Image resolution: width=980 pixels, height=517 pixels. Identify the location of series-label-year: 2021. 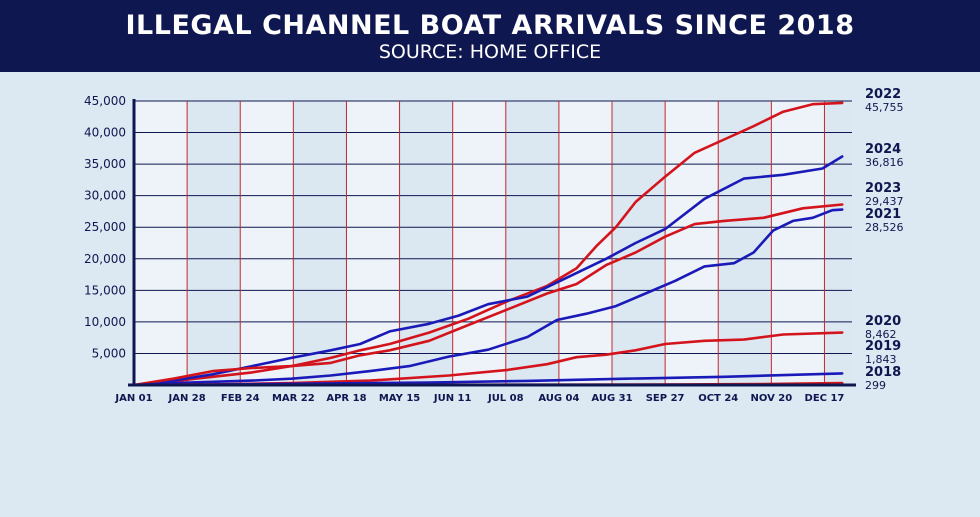
(883, 214).